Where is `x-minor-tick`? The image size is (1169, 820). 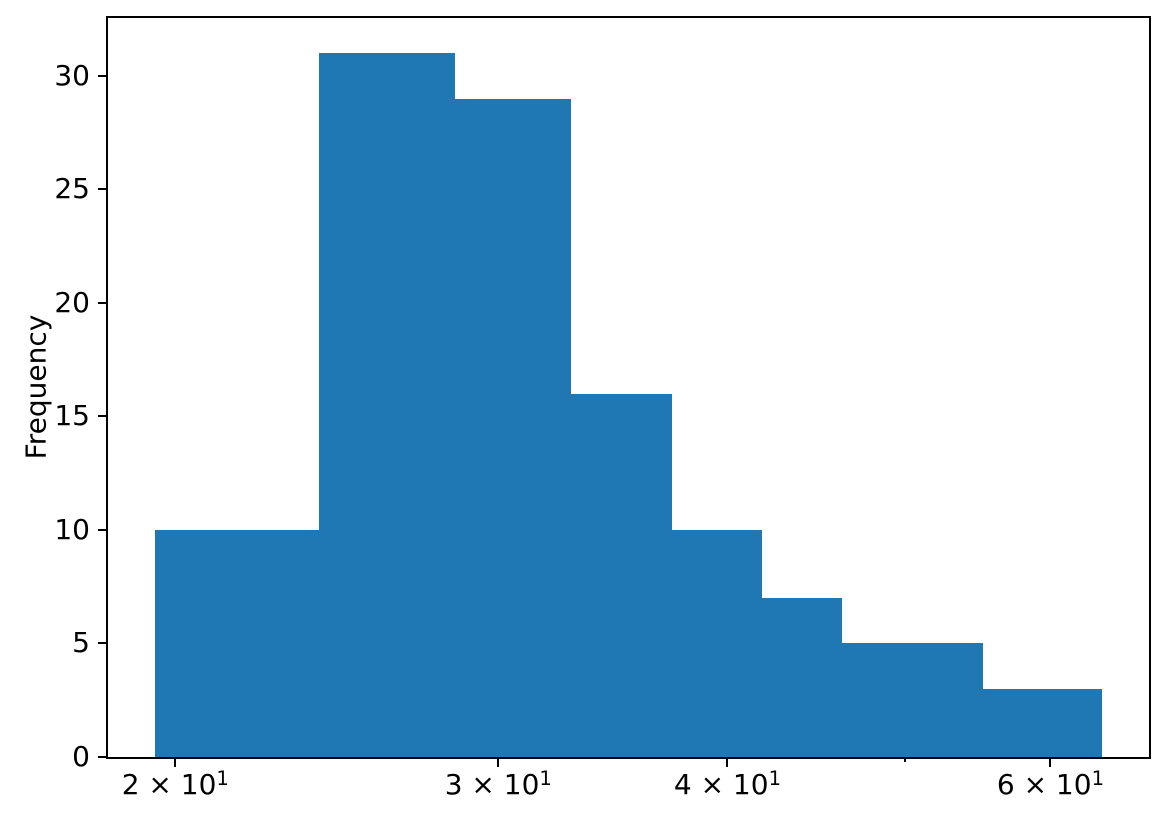 x-minor-tick is located at coordinates (905, 759).